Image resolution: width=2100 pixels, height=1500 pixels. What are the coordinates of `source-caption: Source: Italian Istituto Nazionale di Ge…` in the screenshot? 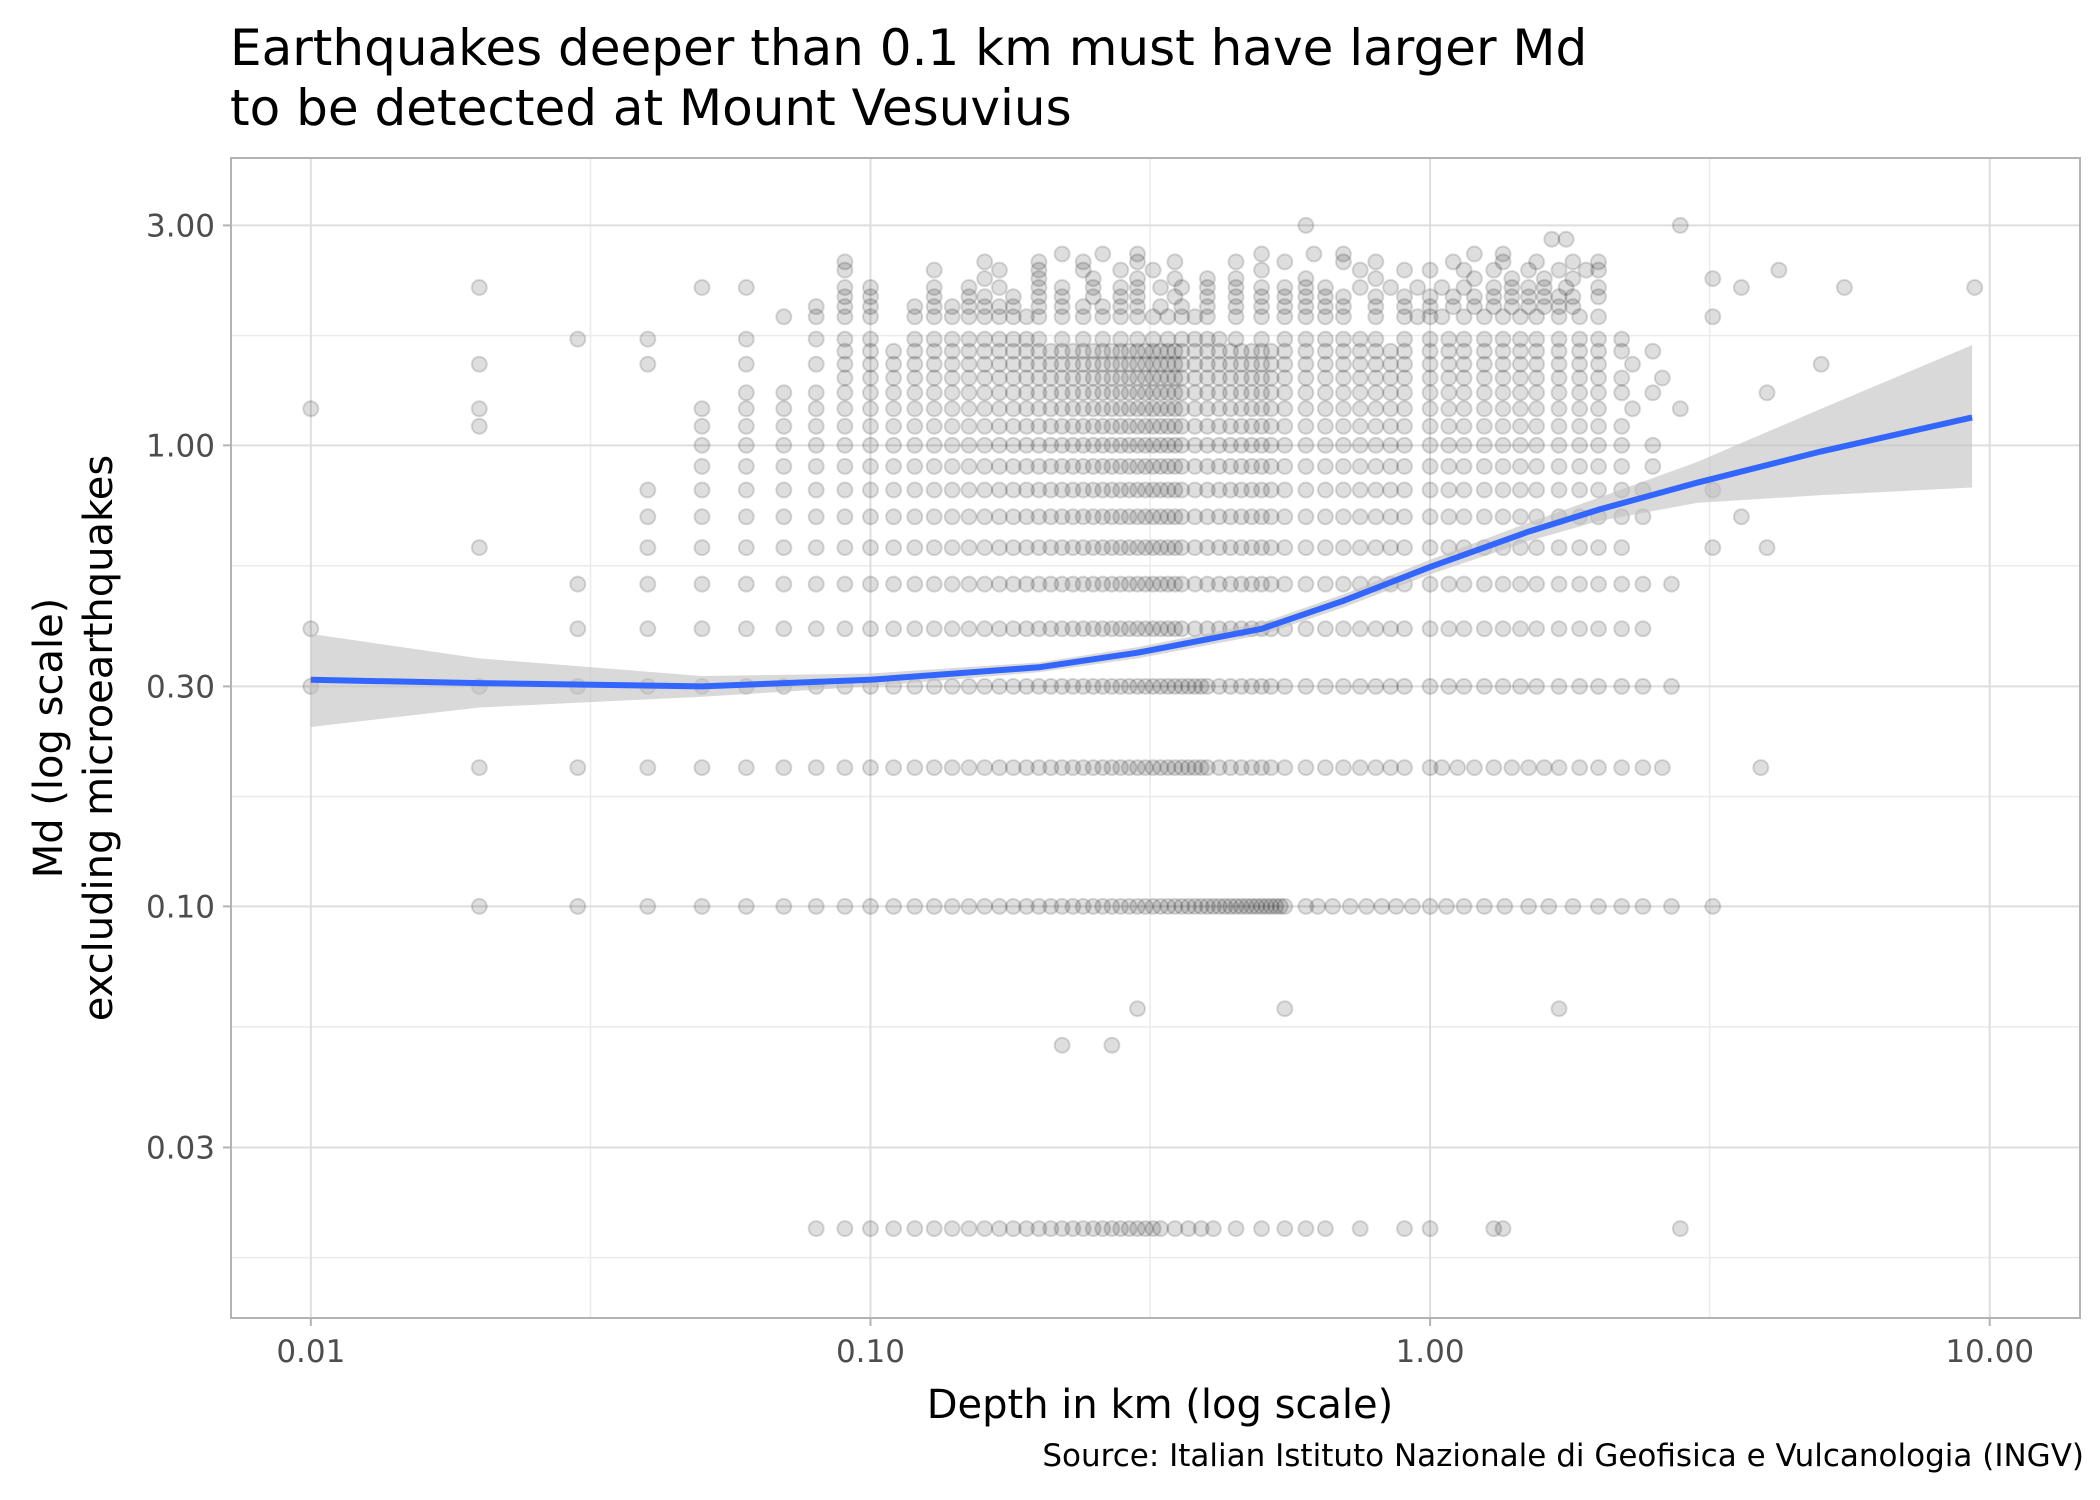 It's located at (1563, 1456).